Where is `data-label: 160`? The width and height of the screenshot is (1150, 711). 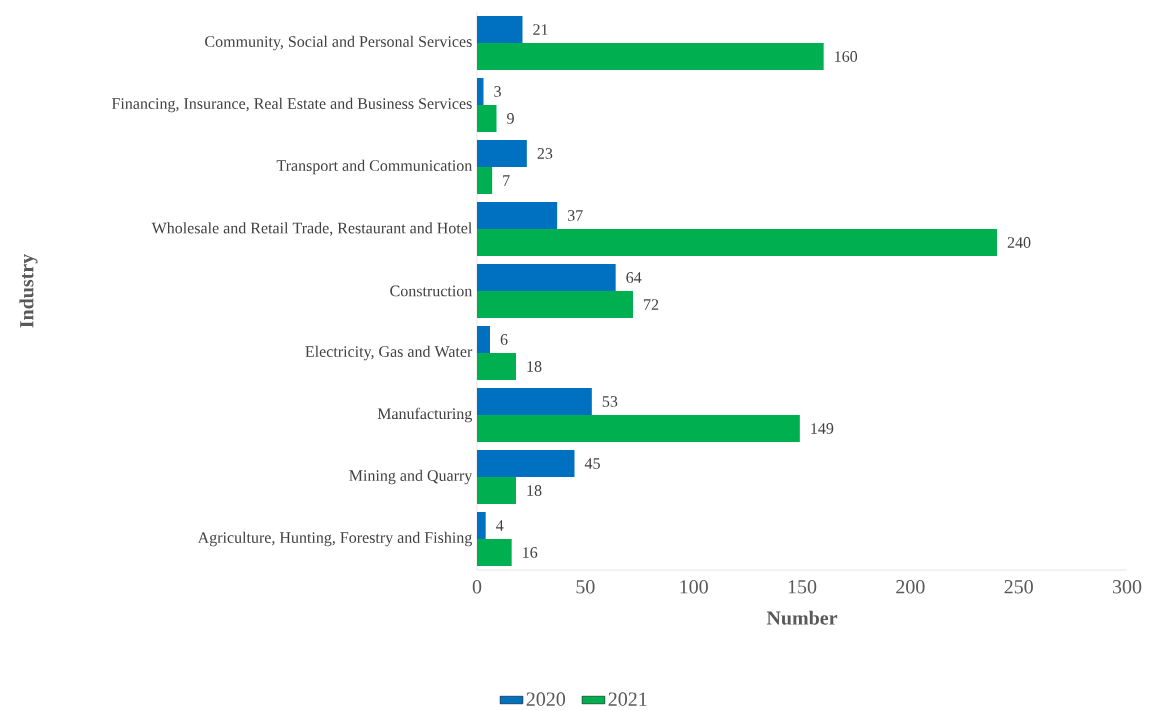 data-label: 160 is located at coordinates (846, 56).